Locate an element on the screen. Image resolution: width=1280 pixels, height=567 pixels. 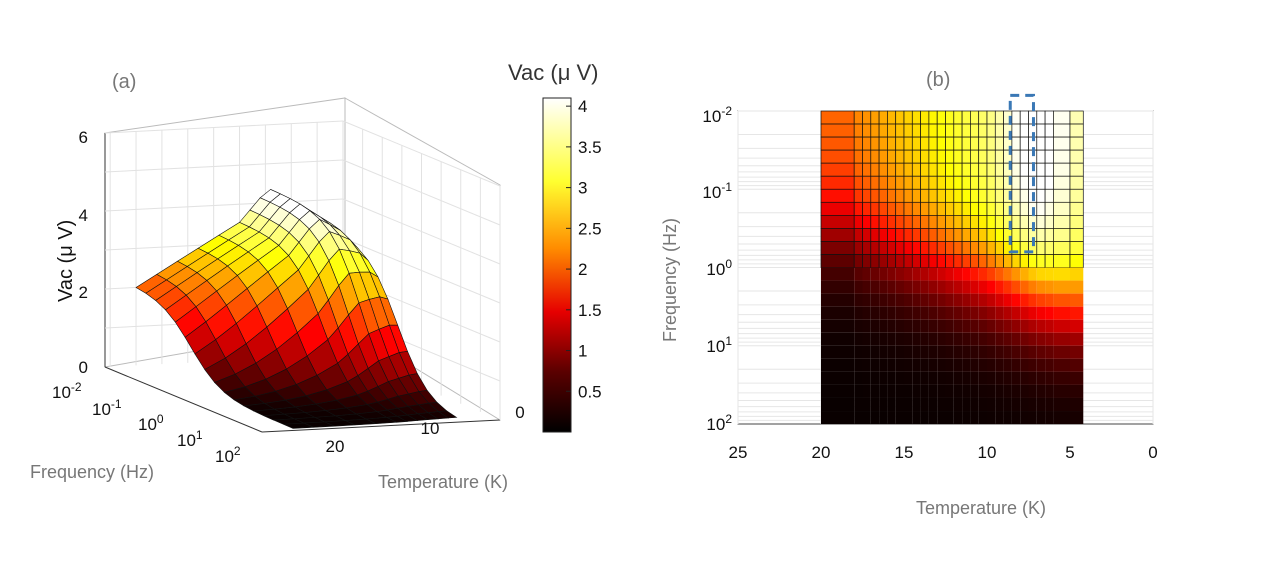
panel-b-y-tick-labels: 10-2 10-1 100 101 102 is located at coordinates (717, 269).